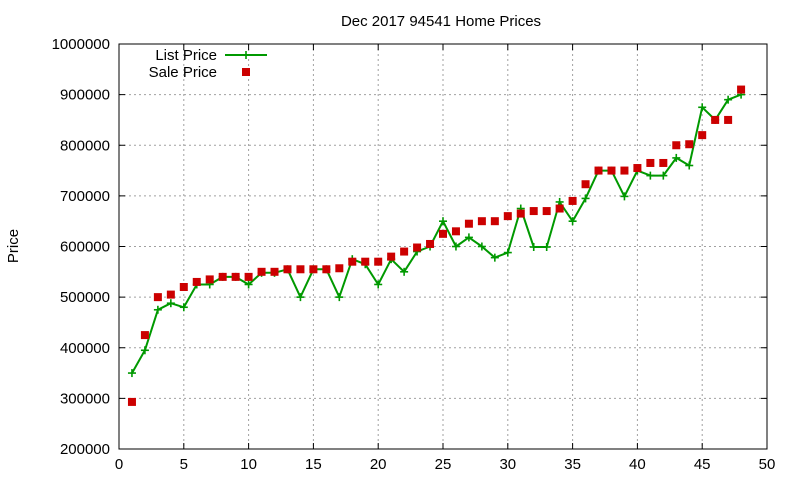 Image resolution: width=800 pixels, height=485 pixels. I want to click on y-tick-label: 600000, so click(85, 247).